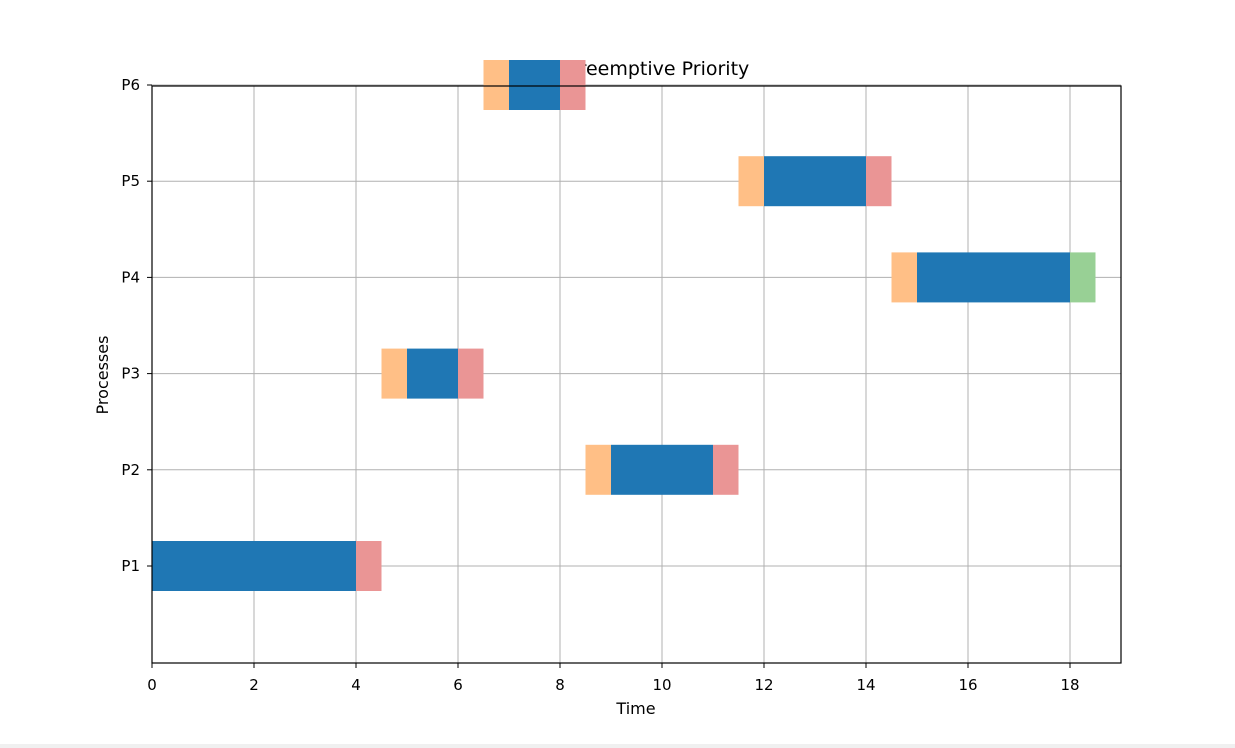 This screenshot has width=1235, height=748. I want to click on x-axis-label: Time, so click(635, 708).